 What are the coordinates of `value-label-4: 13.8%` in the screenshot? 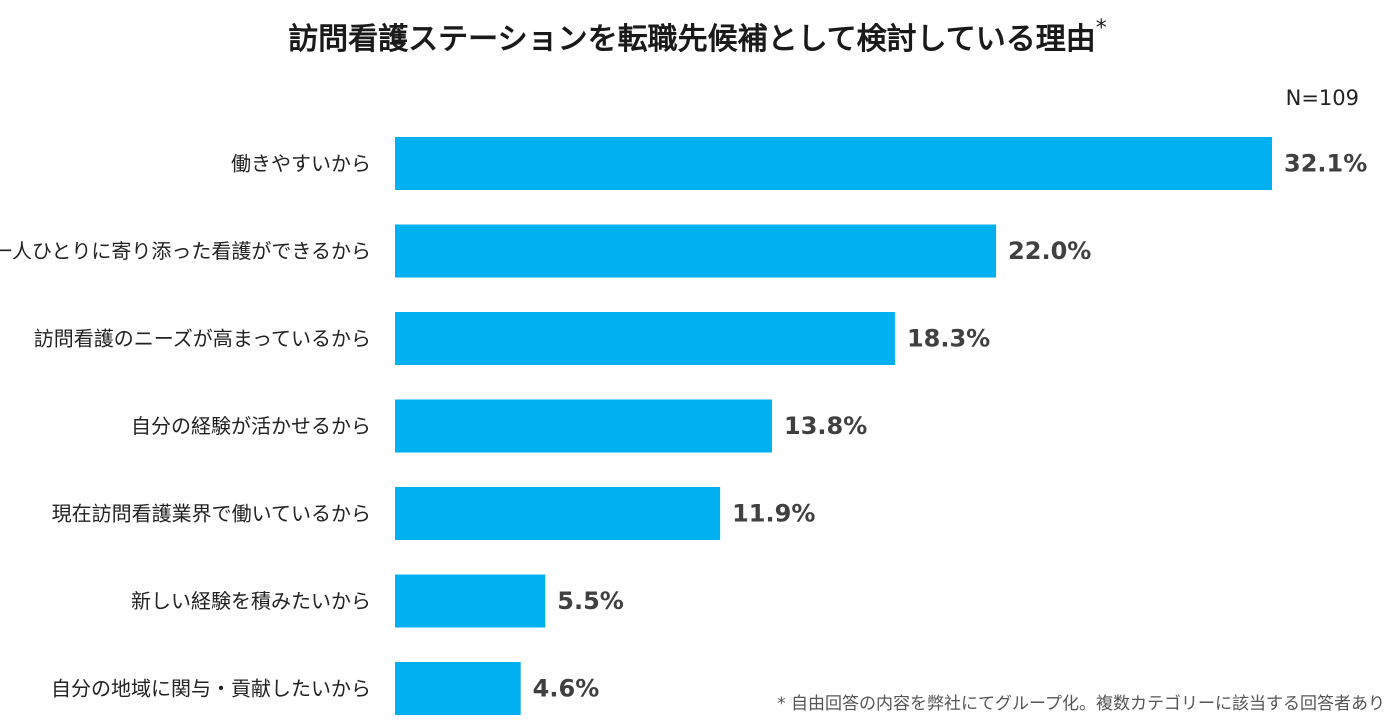 It's located at (825, 426).